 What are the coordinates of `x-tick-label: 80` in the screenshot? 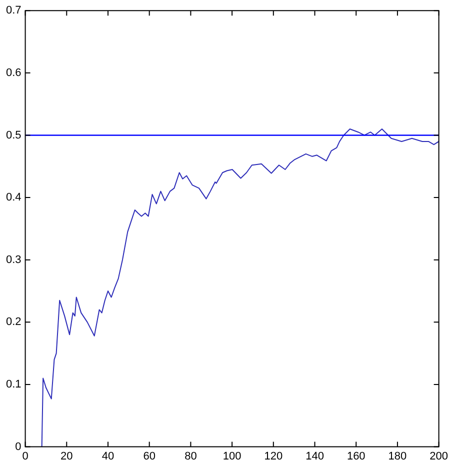 It's located at (190, 456).